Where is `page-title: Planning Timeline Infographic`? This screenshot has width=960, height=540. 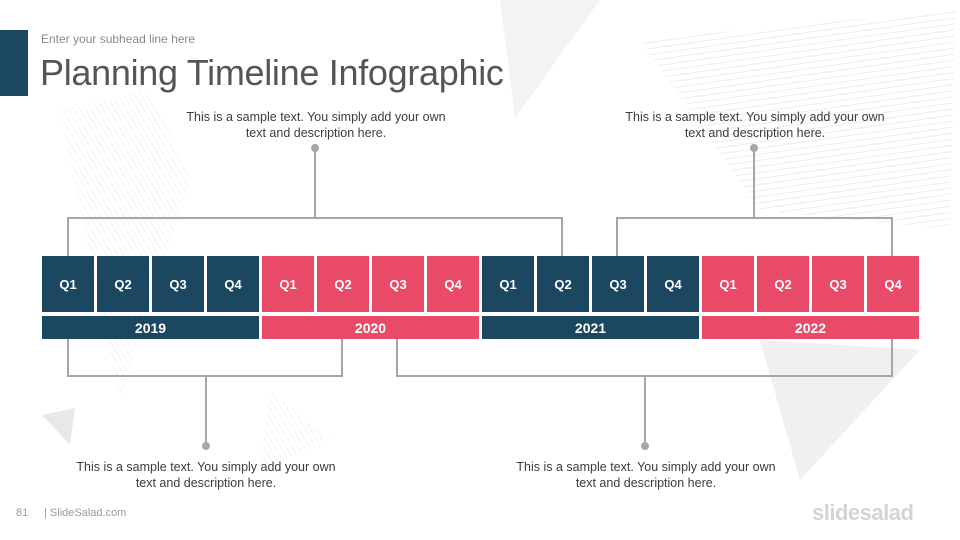
page-title: Planning Timeline Infographic is located at coordinates (272, 72).